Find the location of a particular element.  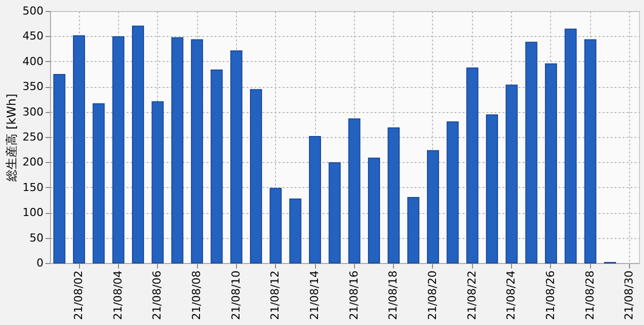

x-tick-label: 21/08/06 is located at coordinates (157, 295).